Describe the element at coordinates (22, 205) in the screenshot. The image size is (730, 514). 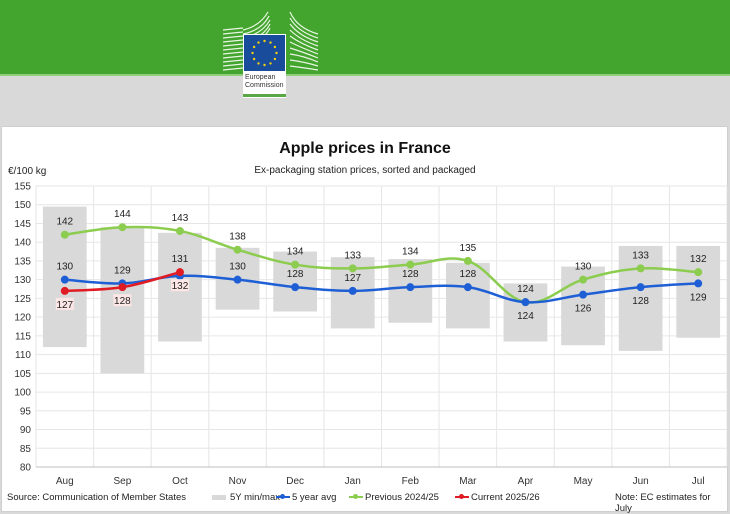
I see `y-tick-label: 150` at that location.